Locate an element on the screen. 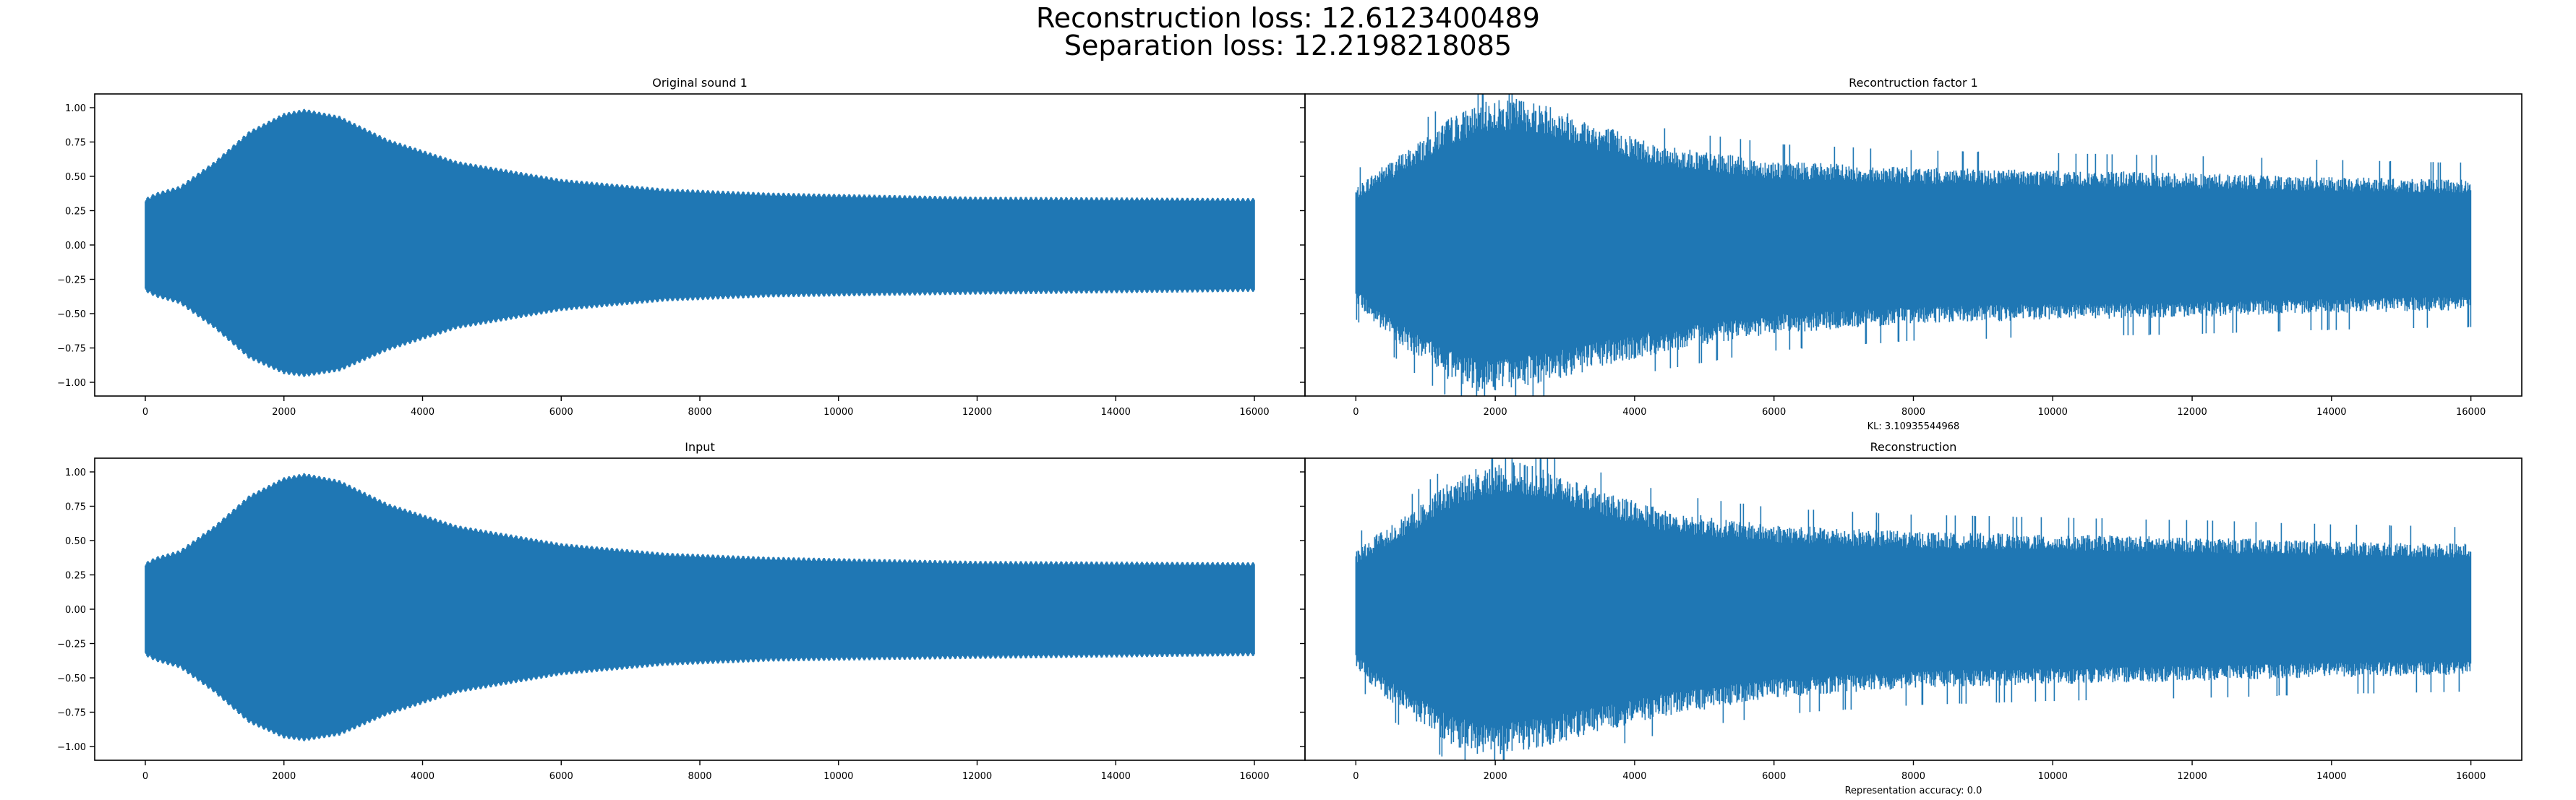 The image size is (2576, 800). subplot-title: Reconstruction is located at coordinates (1913, 447).